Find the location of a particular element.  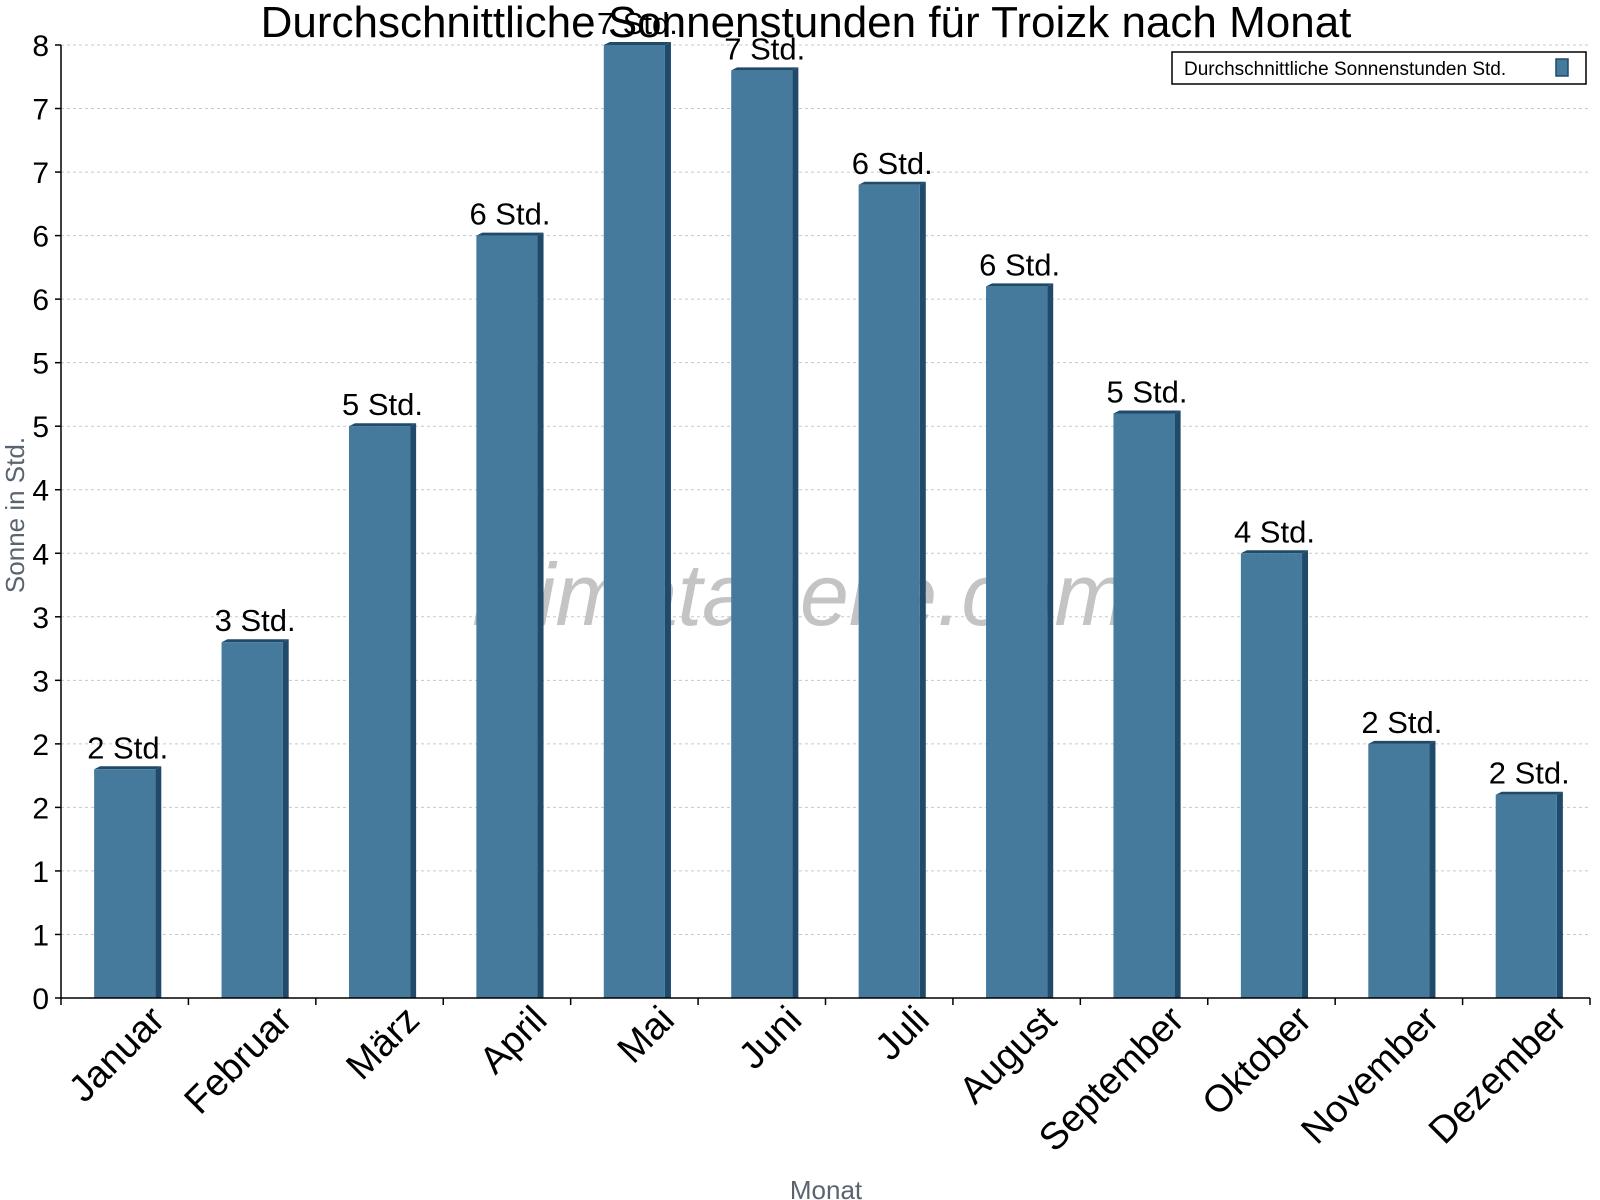

legend: Durchschnittliche Sonnenstunden Std. is located at coordinates (1379, 68).